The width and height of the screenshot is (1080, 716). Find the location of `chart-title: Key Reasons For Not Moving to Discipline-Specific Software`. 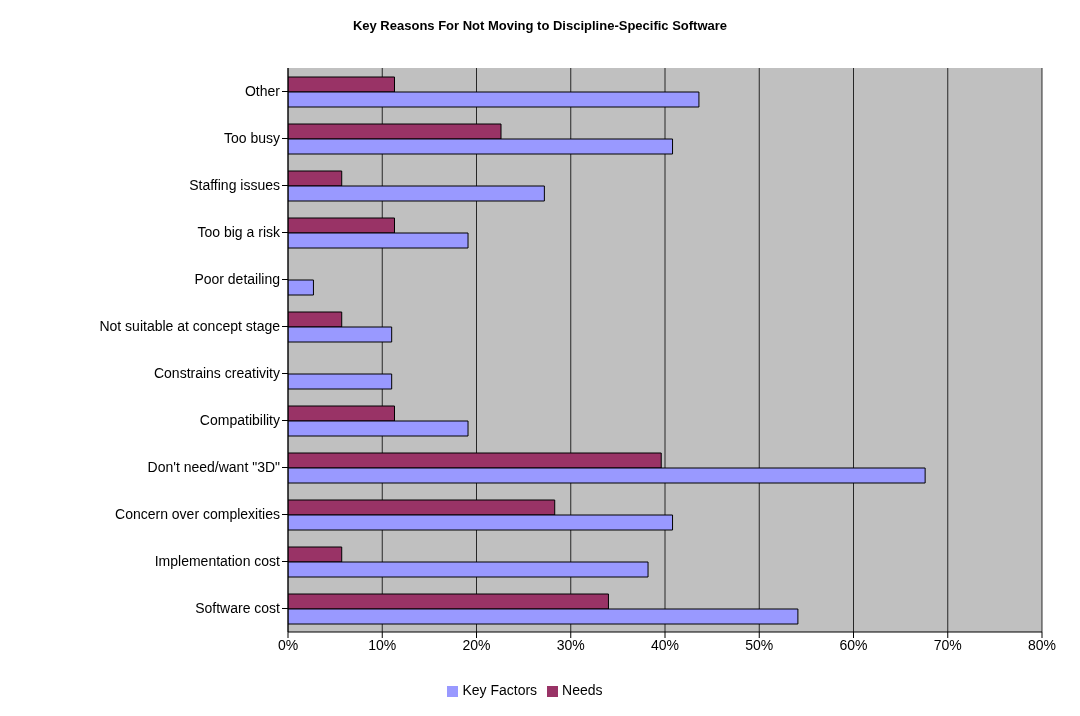

chart-title: Key Reasons For Not Moving to Discipline-Specific Software is located at coordinates (540, 26).